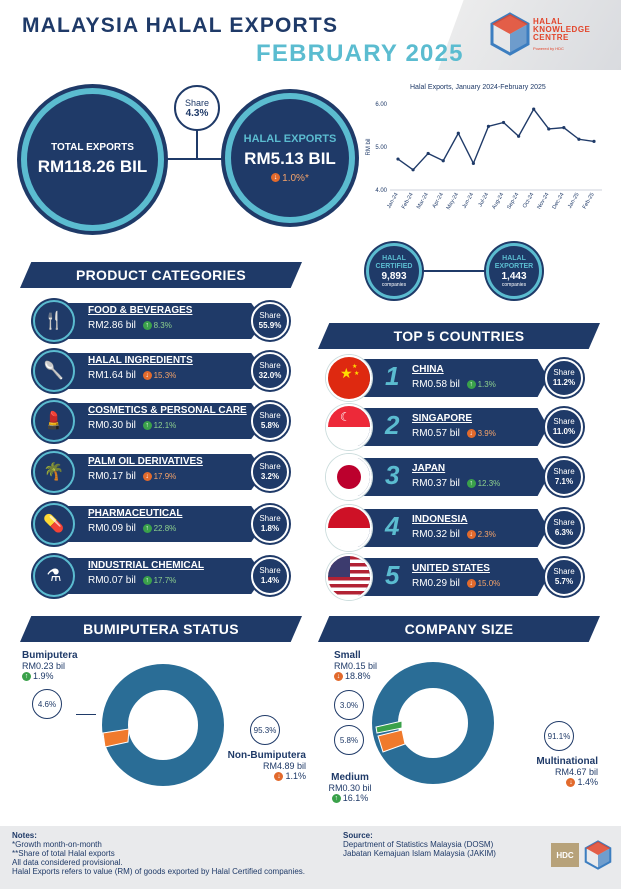  Describe the element at coordinates (543, 201) in the screenshot. I see `x-tick-label: Nov-24` at that location.